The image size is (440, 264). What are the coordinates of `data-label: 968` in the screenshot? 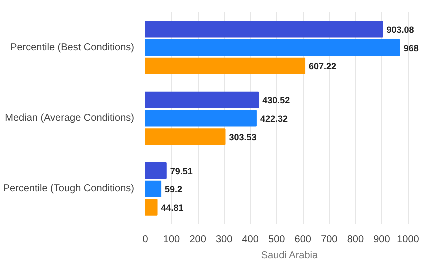 It's located at (411, 48).